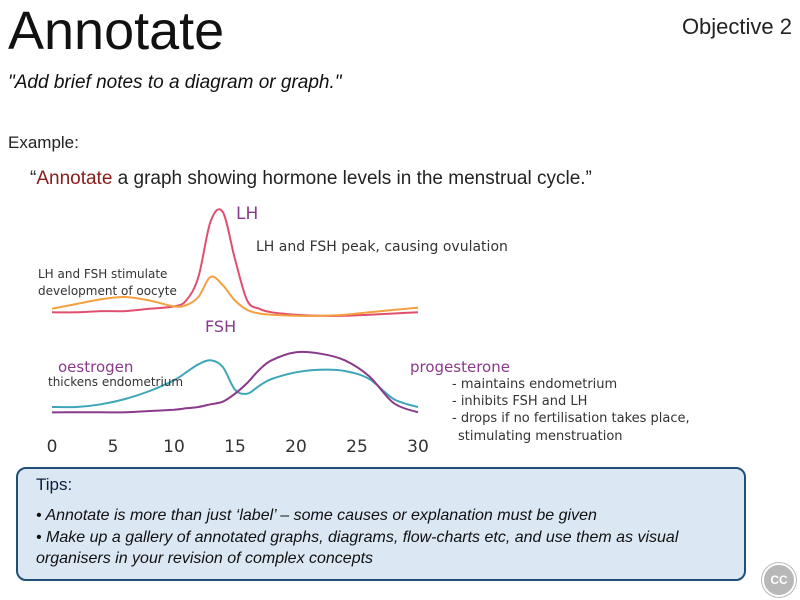 This screenshot has width=800, height=600. Describe the element at coordinates (107, 291) in the screenshot. I see `stimulate-annotation-2: development of oocyte` at that location.